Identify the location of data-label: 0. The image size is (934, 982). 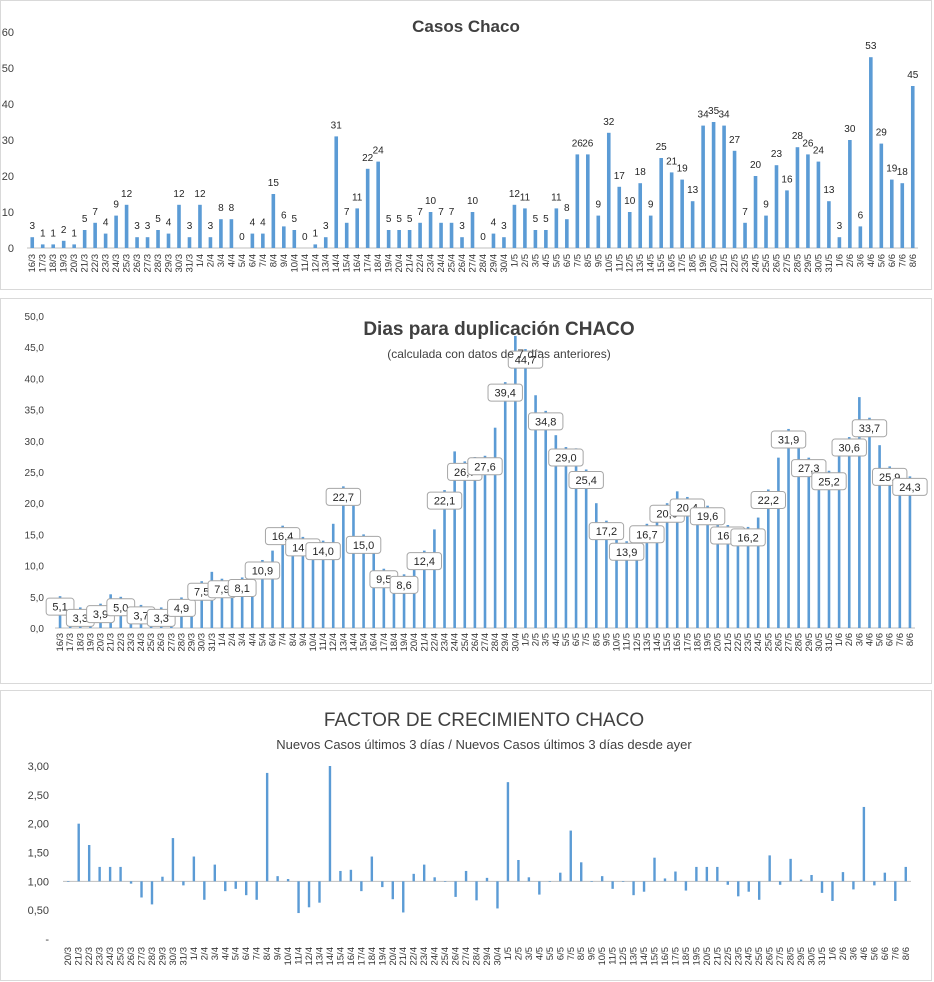
(242, 237).